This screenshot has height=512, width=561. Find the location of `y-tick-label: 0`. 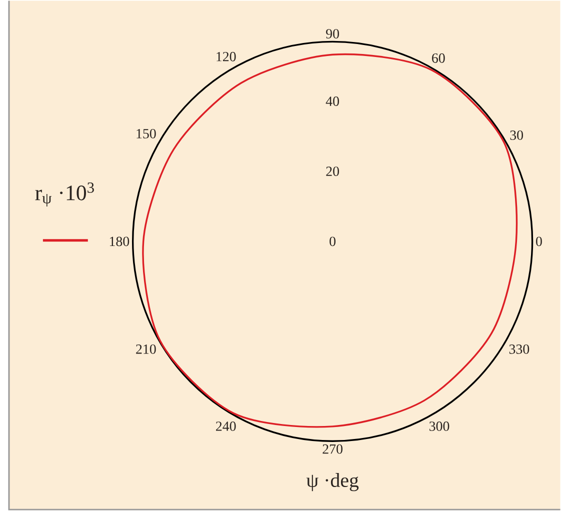

y-tick-label: 0 is located at coordinates (333, 241).